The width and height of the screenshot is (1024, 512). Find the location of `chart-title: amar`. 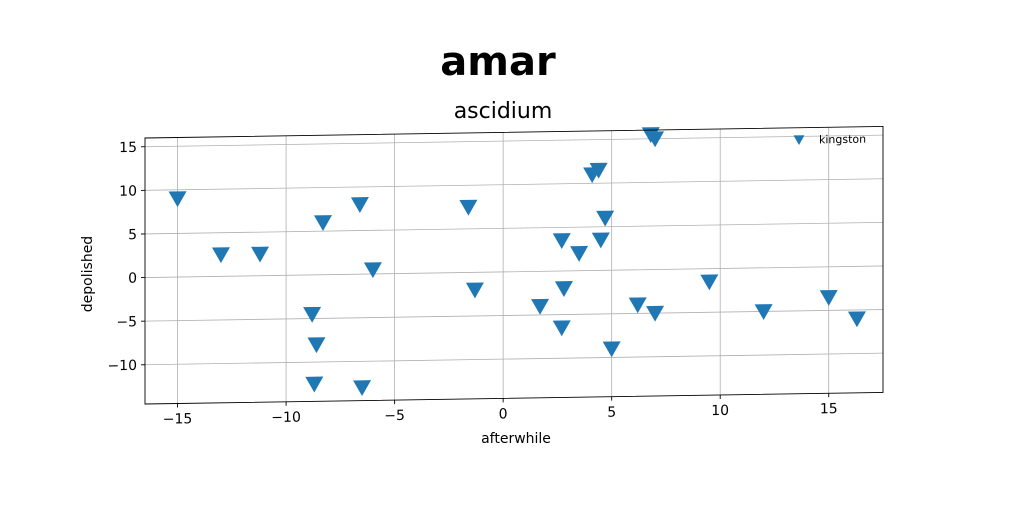

chart-title: amar is located at coordinates (498, 62).